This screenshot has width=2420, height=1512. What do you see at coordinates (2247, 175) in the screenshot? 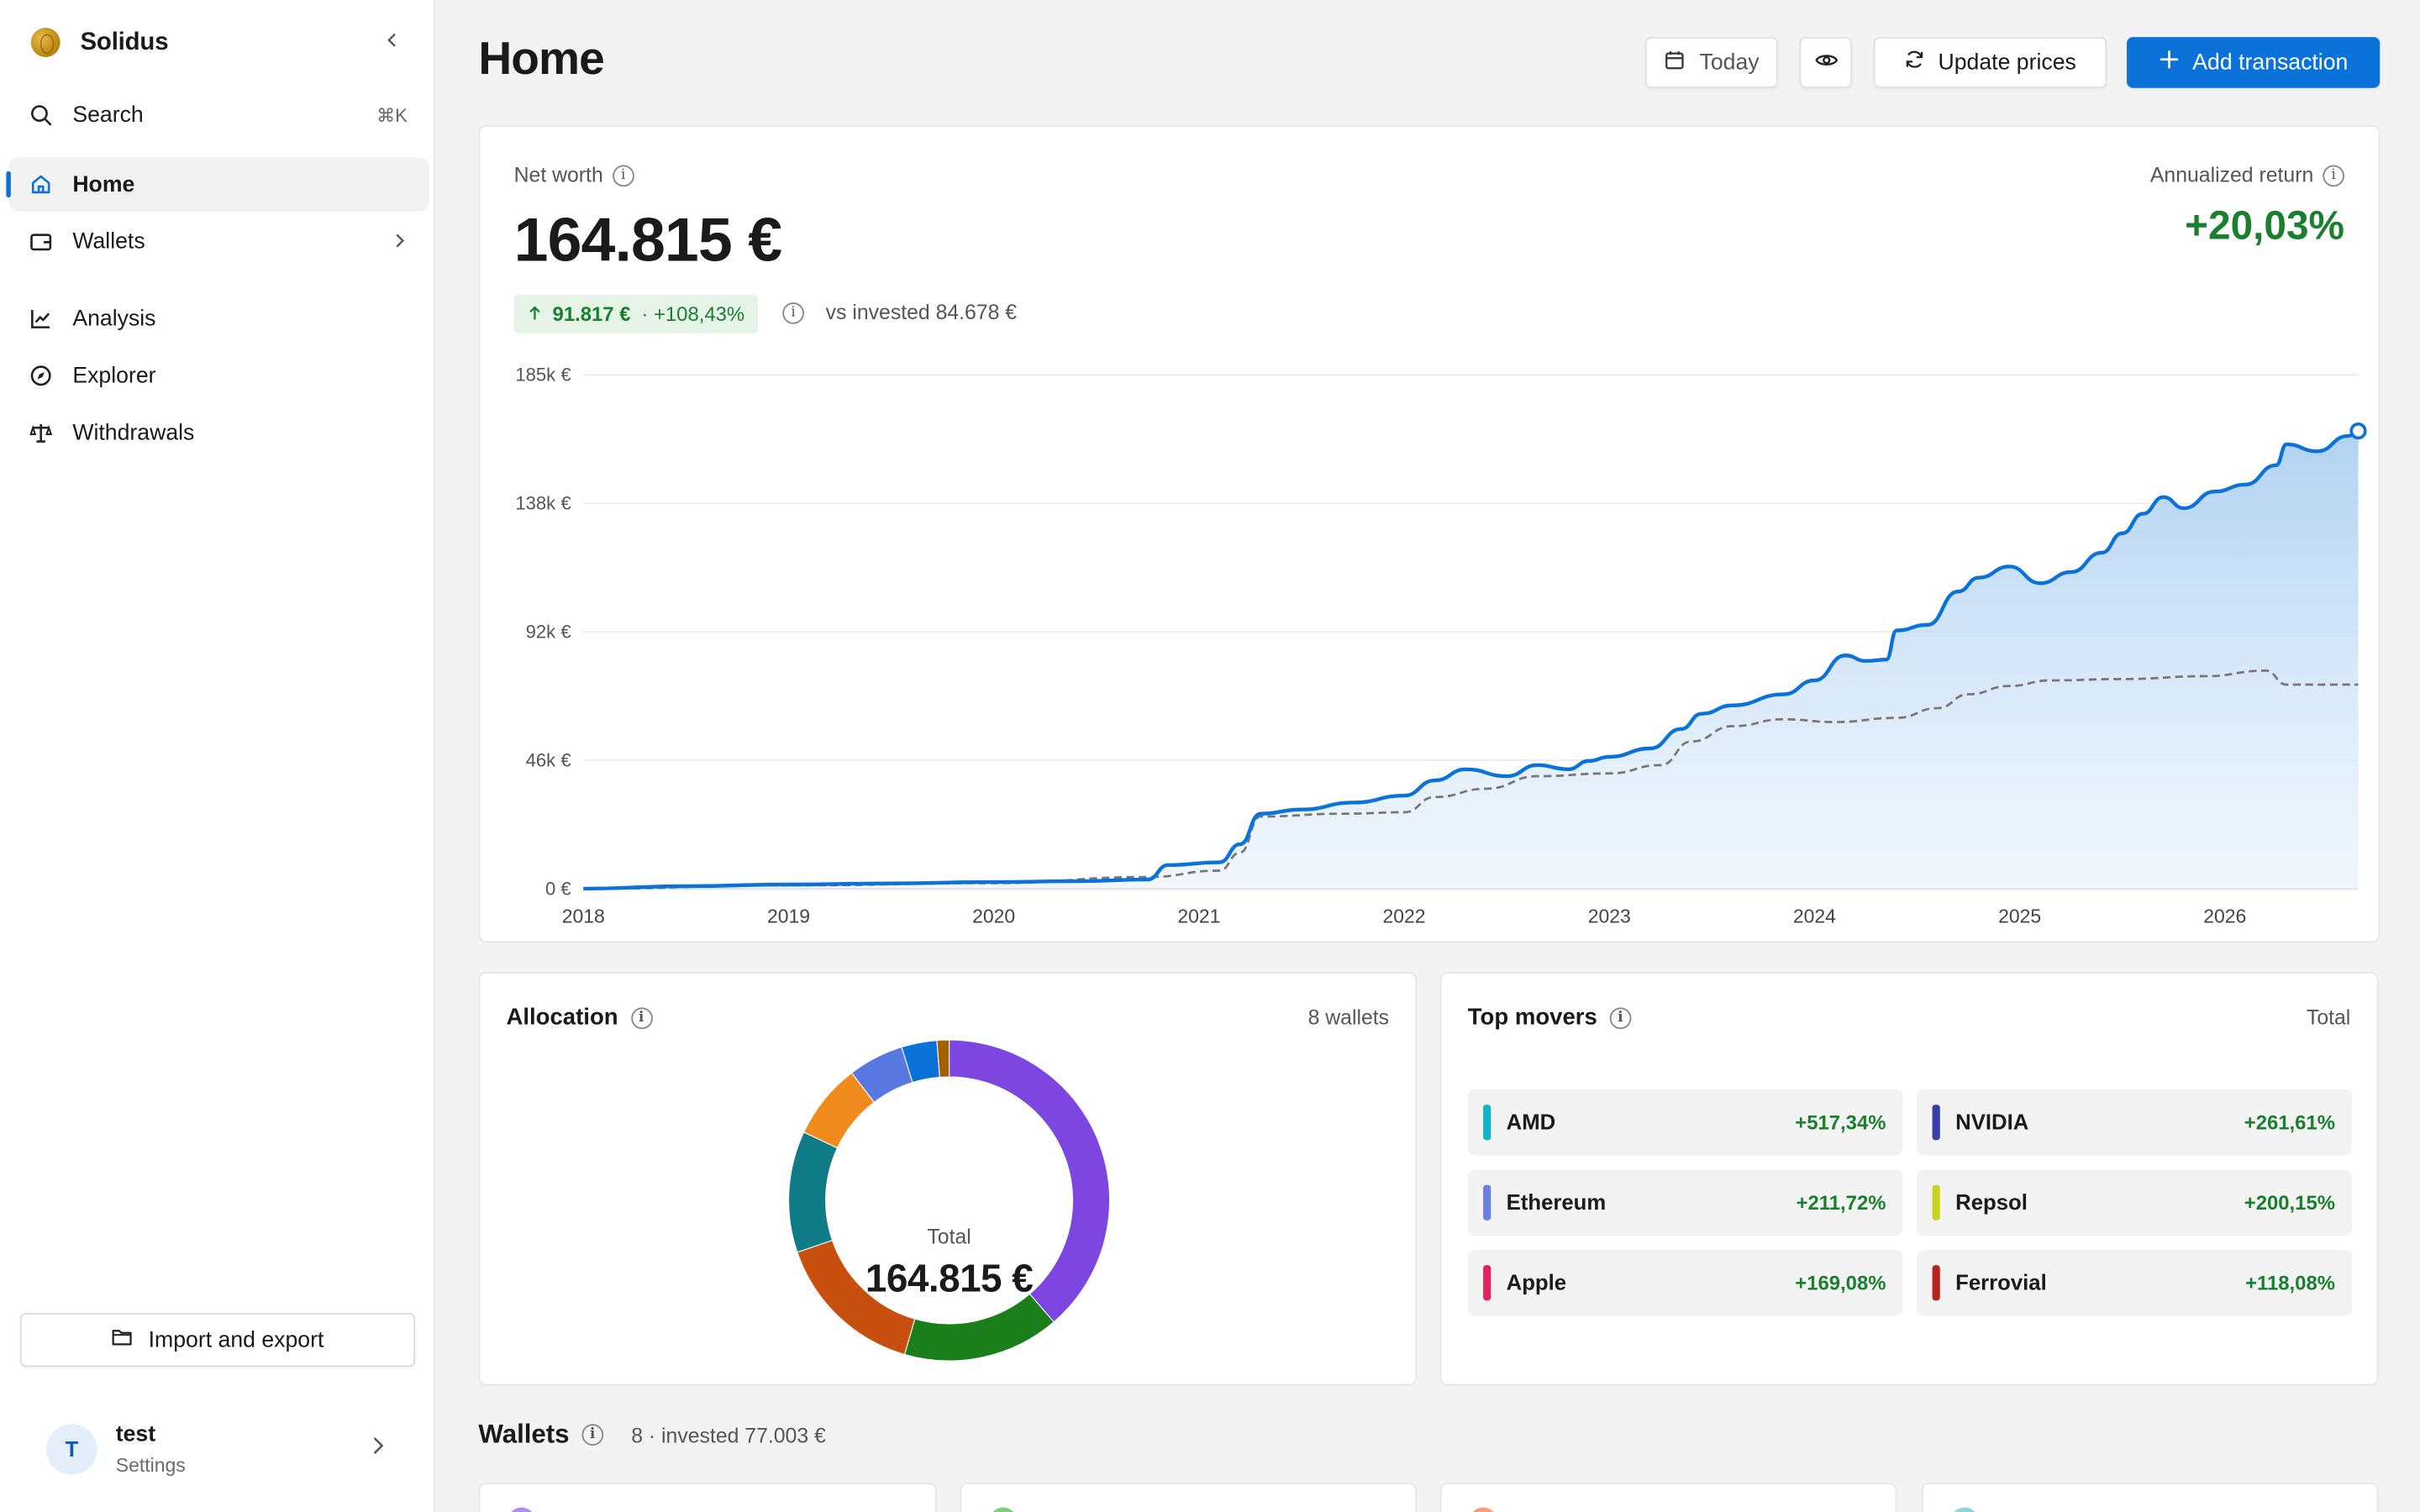
I see `annualized-label-row: Annualized return i` at bounding box center [2247, 175].